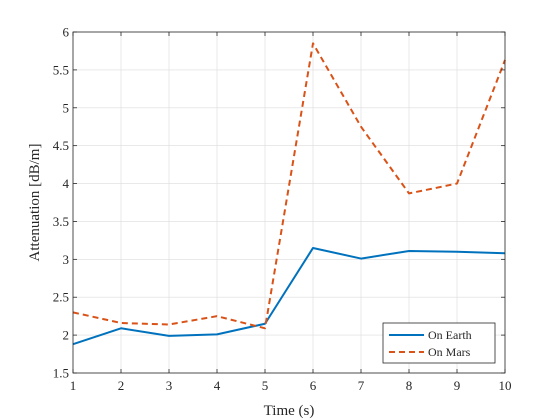 The image size is (560, 420). Describe the element at coordinates (457, 385) in the screenshot. I see `x-tick-label: 9` at that location.